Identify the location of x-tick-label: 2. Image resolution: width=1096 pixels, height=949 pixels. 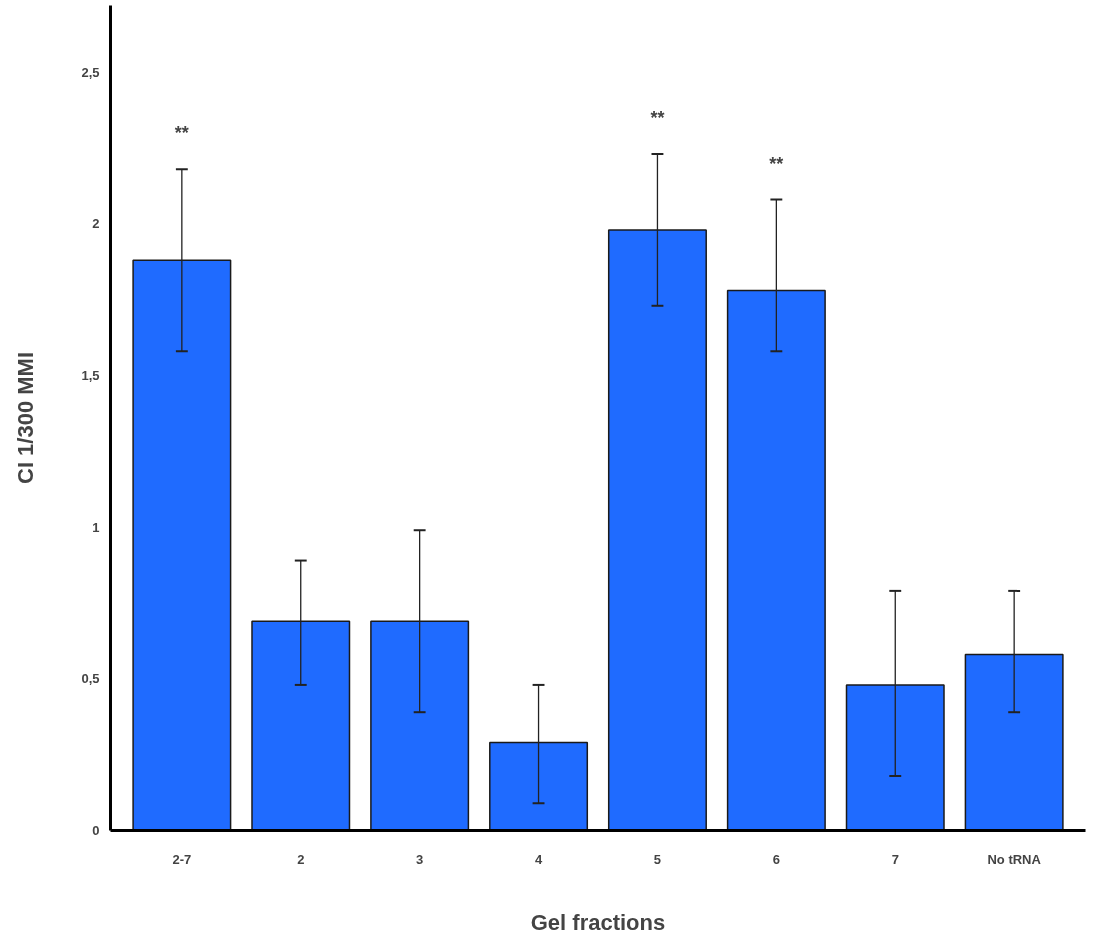
(301, 859).